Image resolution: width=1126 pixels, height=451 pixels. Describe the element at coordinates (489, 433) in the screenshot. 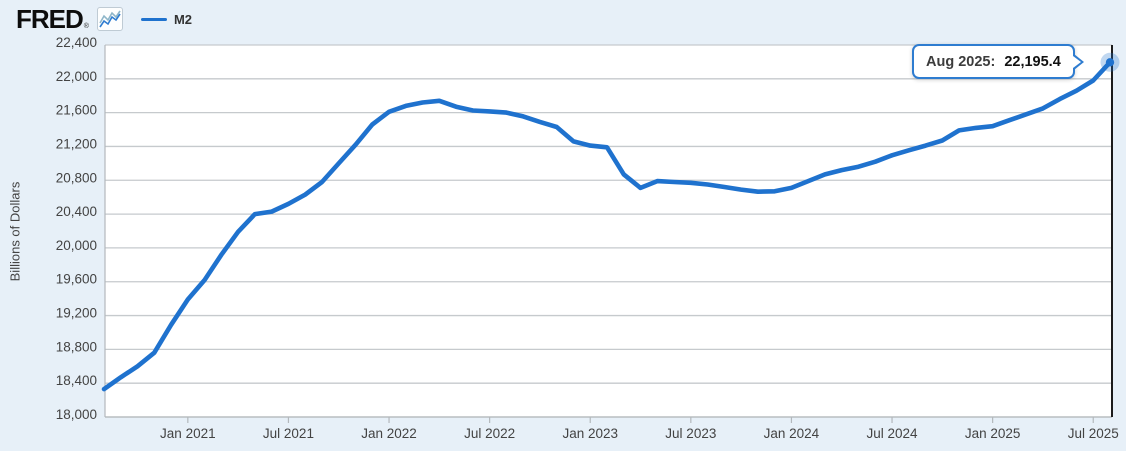

I see `x-tick-label: Jul 2022` at that location.